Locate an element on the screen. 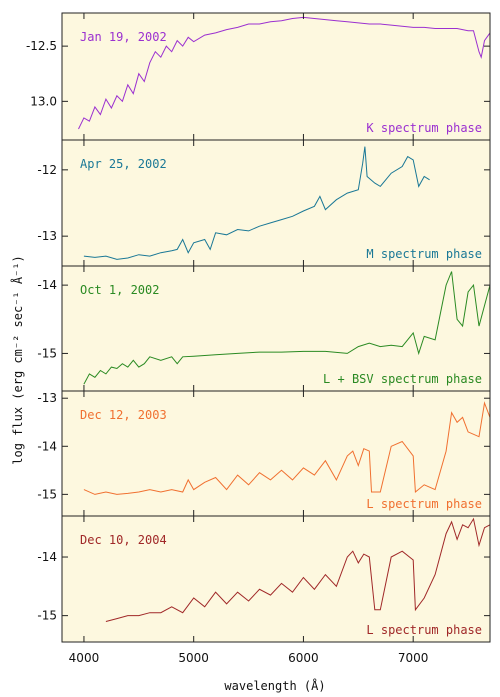 The image size is (500, 697). x-tick-label: 5000 is located at coordinates (193, 658).